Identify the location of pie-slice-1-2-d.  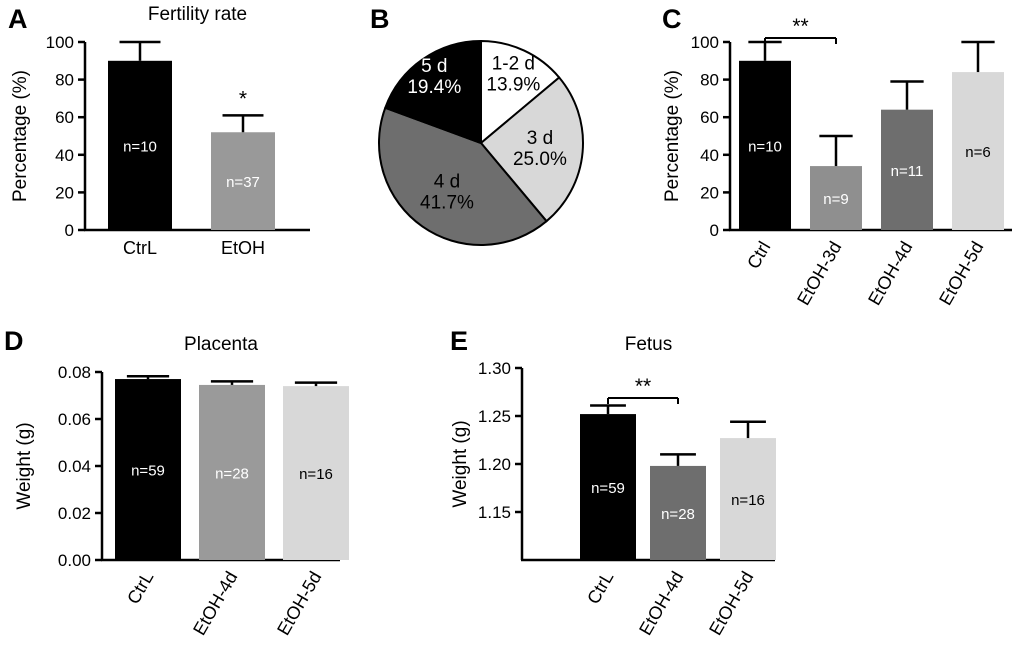
(520, 92).